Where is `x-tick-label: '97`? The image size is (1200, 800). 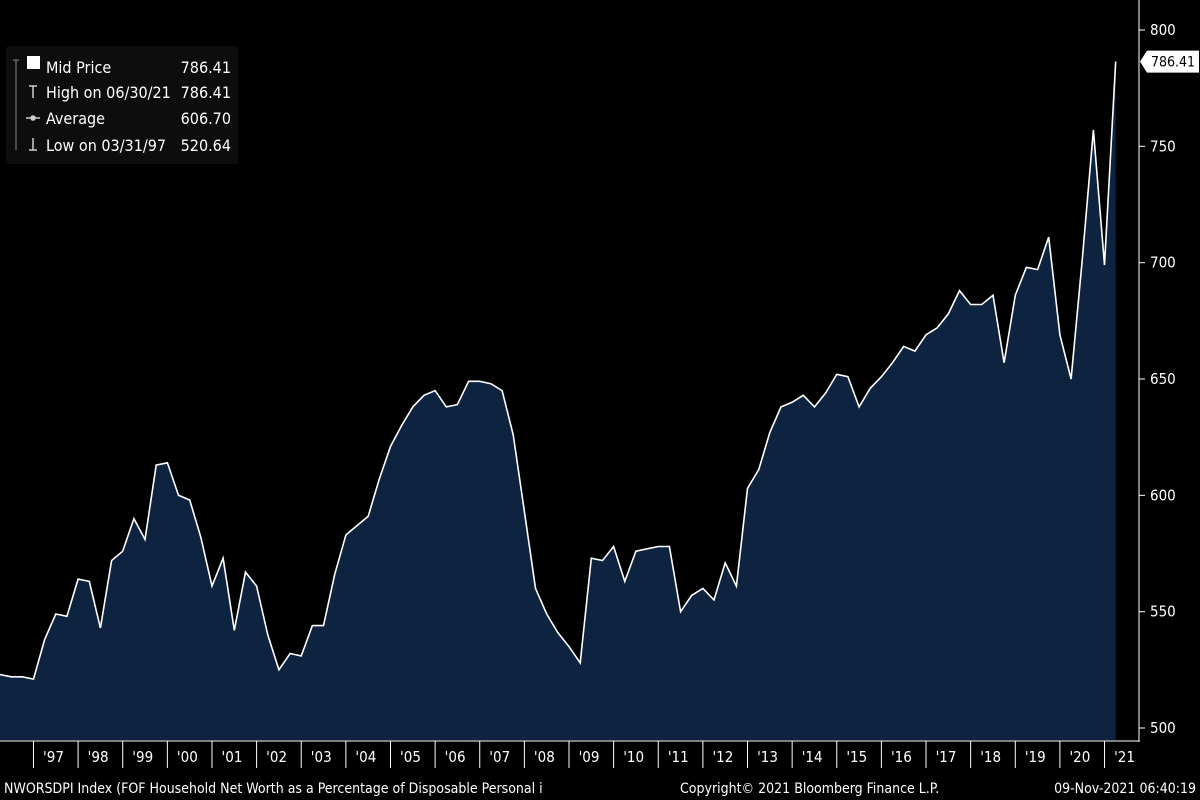
x-tick-label: '97 is located at coordinates (53, 757).